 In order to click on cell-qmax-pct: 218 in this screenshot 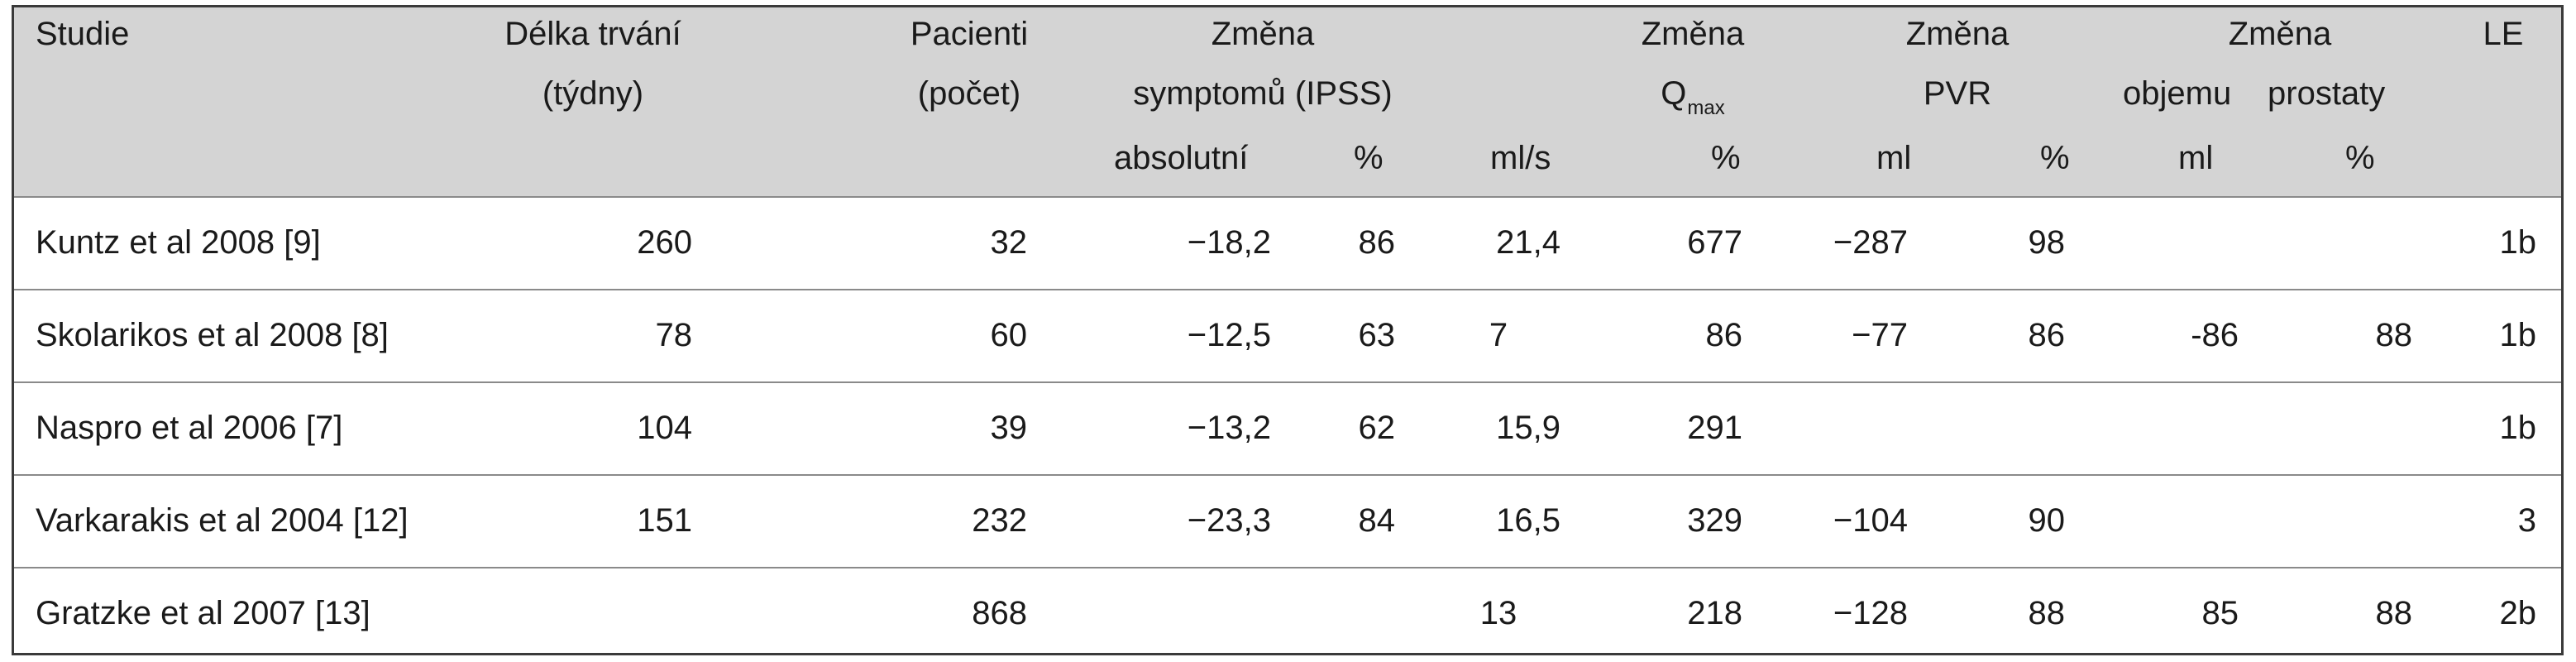, I will do `click(1714, 613)`.